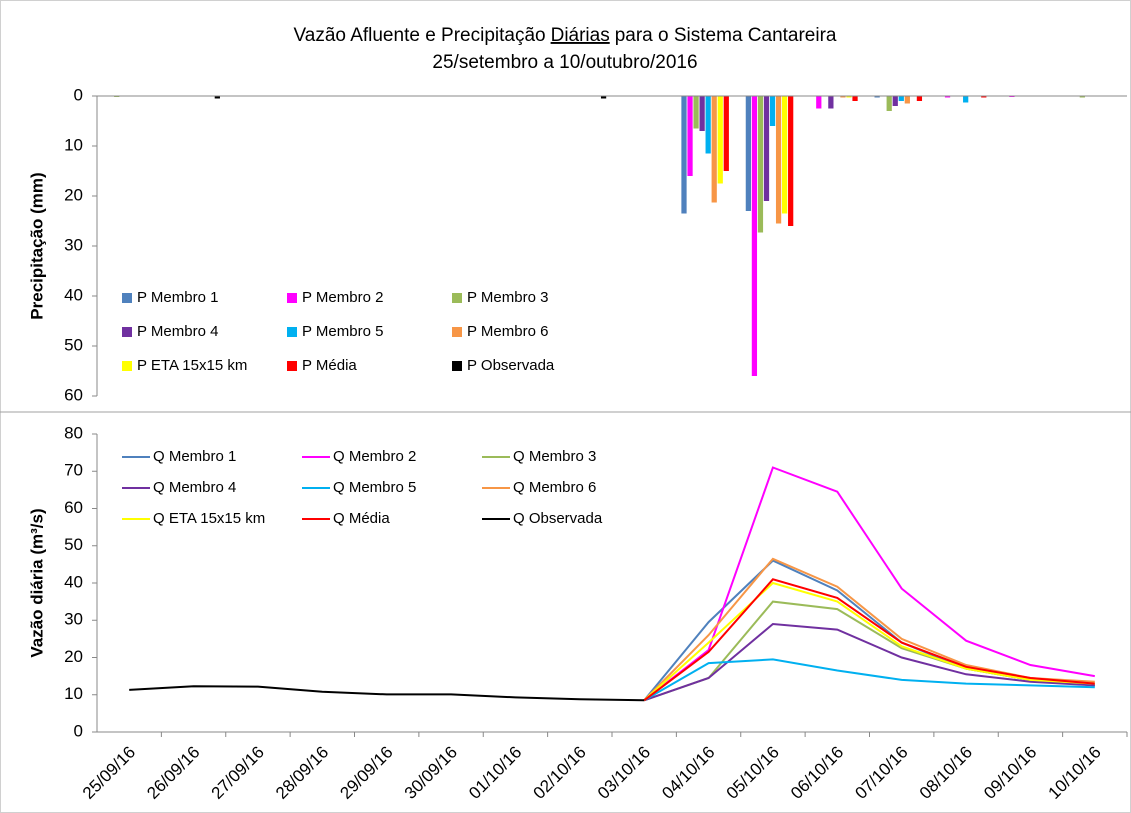 The height and width of the screenshot is (813, 1131). Describe the element at coordinates (177, 331) in the screenshot. I see `legend-label: P Membro 4` at that location.